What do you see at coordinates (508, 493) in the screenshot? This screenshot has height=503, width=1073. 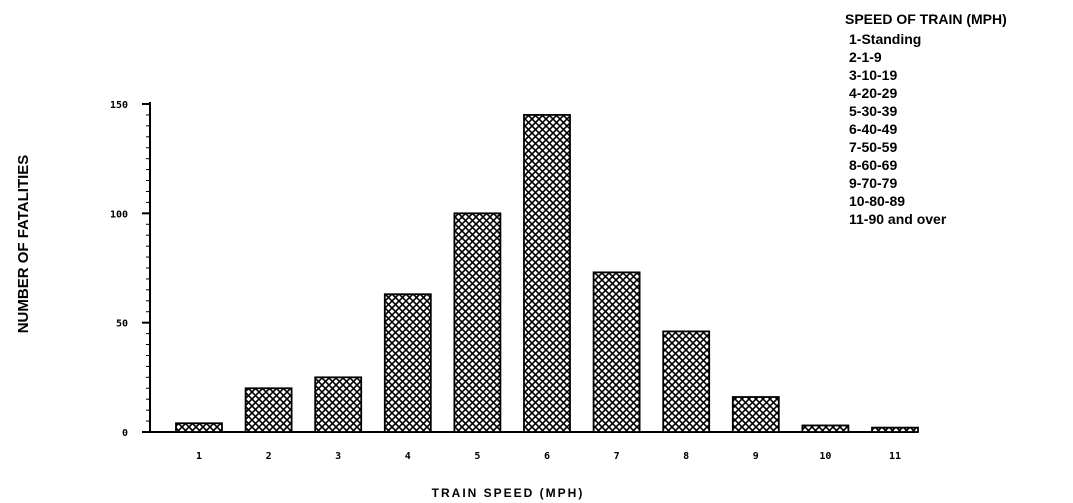 I see `x-axis-title: TRAIN SPEED (MPH)` at bounding box center [508, 493].